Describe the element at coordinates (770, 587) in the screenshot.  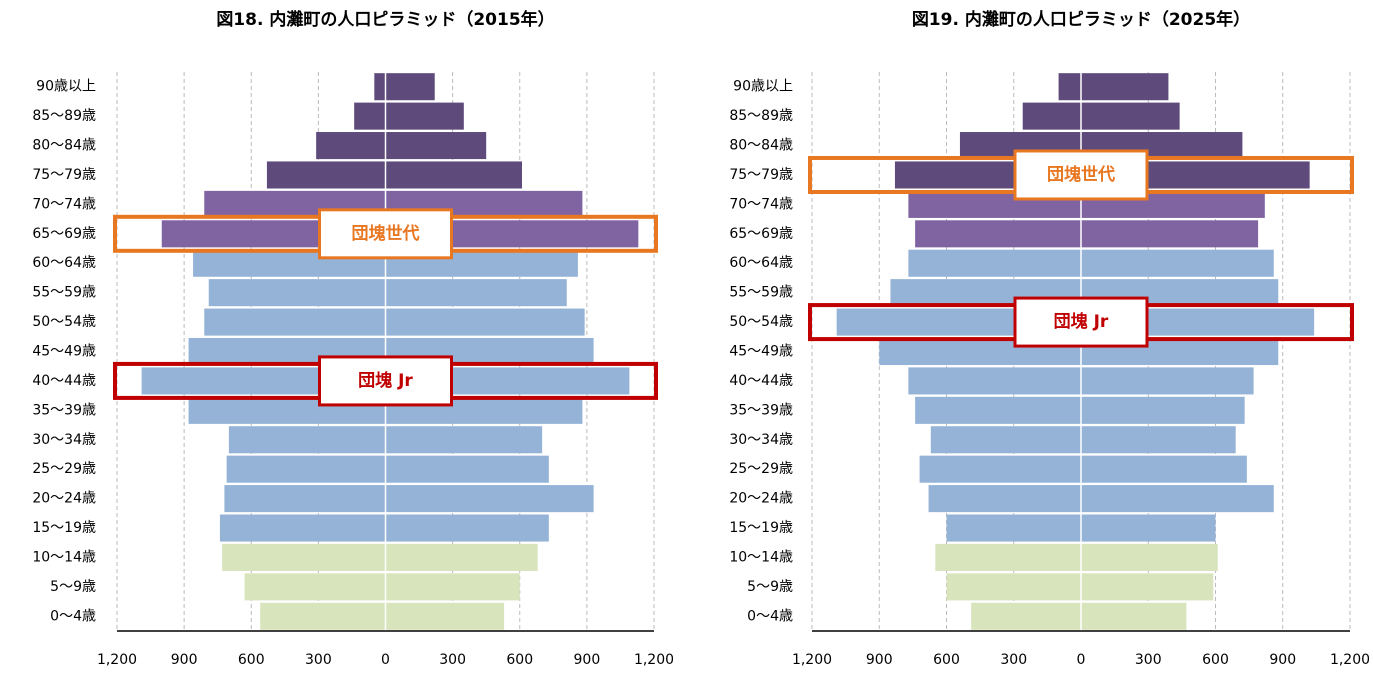
I see `y-tick-label: 5～9歳` at that location.